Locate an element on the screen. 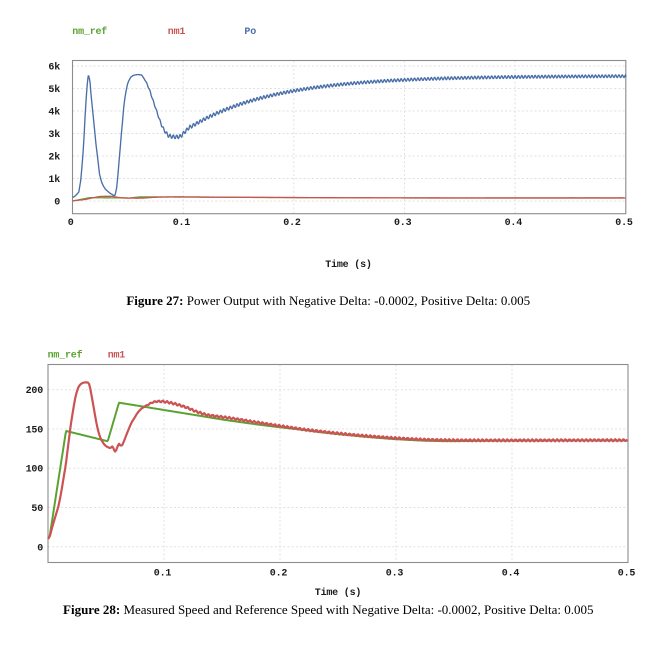 The width and height of the screenshot is (672, 652). svg-text: 200 is located at coordinates (35, 391).